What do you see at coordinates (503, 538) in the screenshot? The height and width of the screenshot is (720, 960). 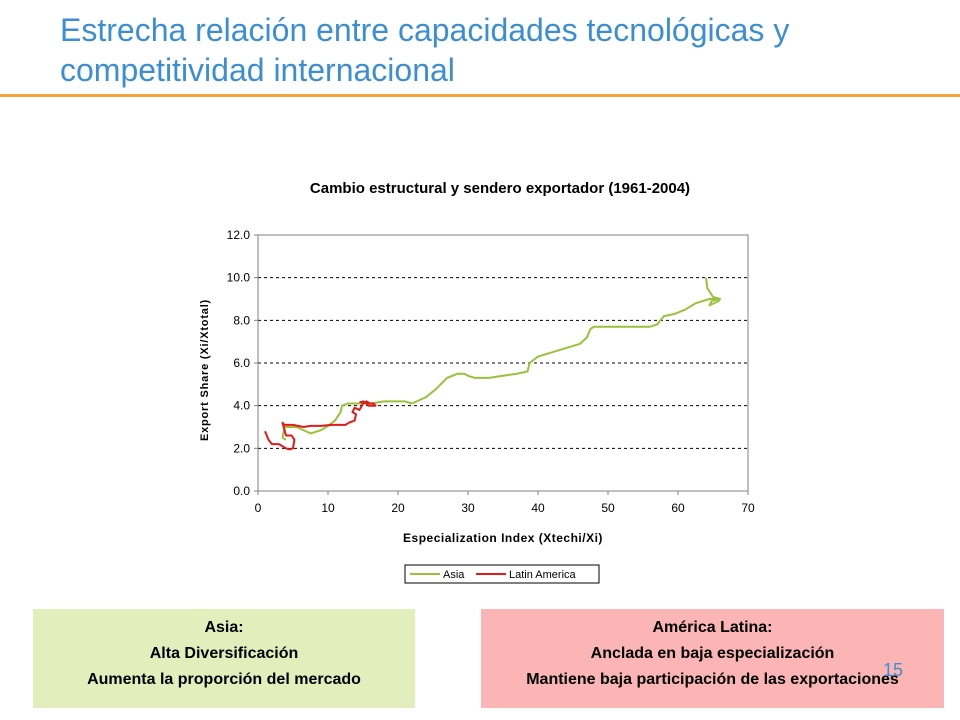 I see `x-axis-label: Especialization Index (Xtechi/Xi)` at bounding box center [503, 538].